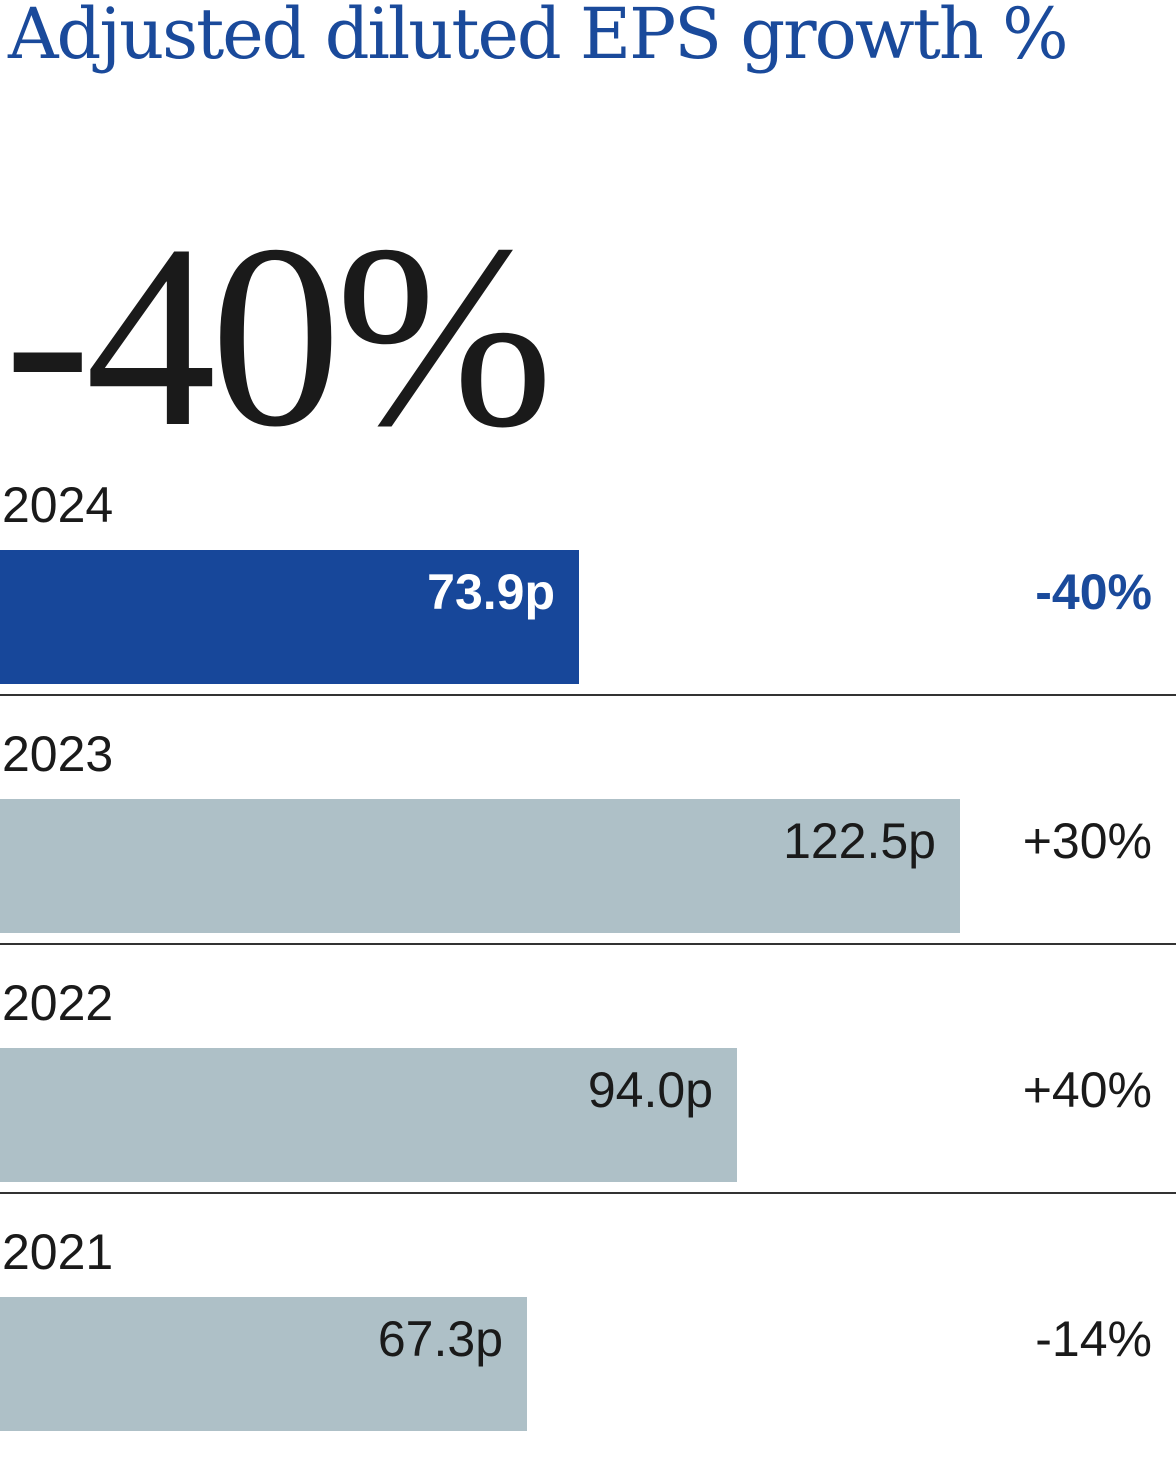 The image size is (1176, 1466). Describe the element at coordinates (1093, 592) in the screenshot. I see `growth-label: -40%` at that location.